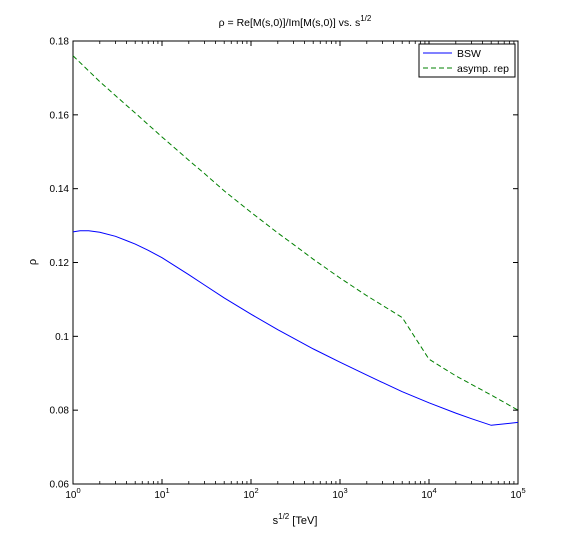 The width and height of the screenshot is (572, 543). I want to click on x-tick-label: 10¹, so click(161, 493).